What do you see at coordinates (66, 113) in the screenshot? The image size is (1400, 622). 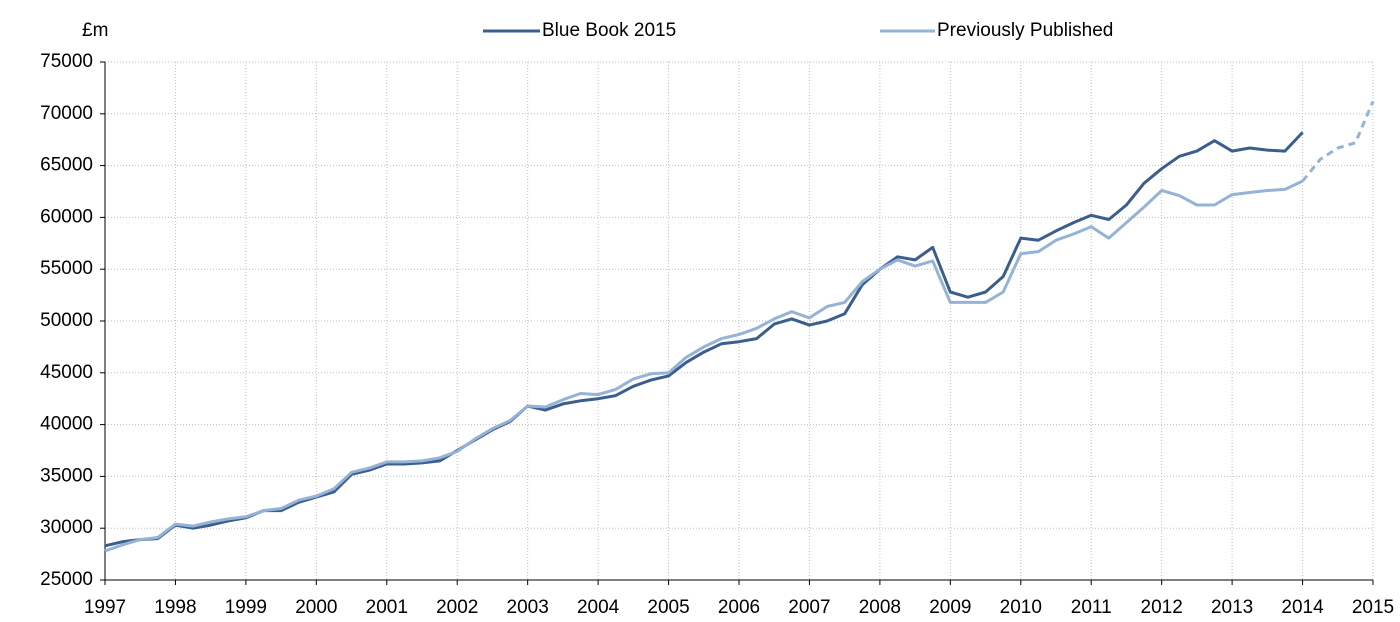 I see `y-tick-label: 70000` at bounding box center [66, 113].